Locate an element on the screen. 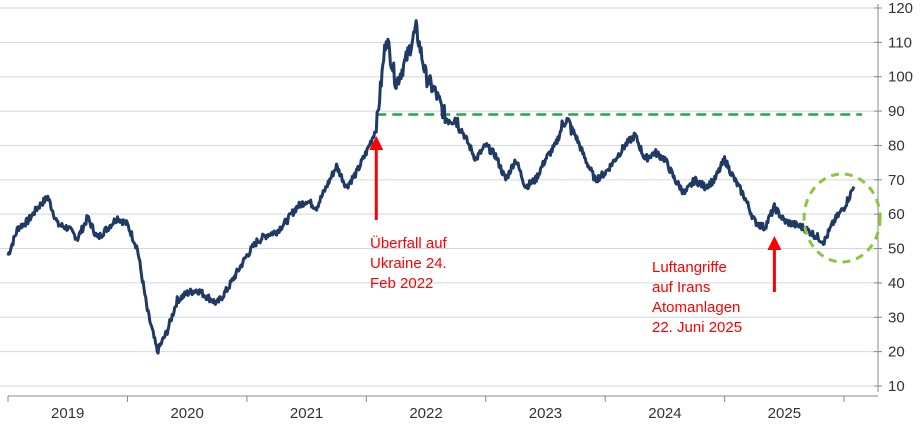  annotation-text: Ukraine 24. is located at coordinates (408, 263).